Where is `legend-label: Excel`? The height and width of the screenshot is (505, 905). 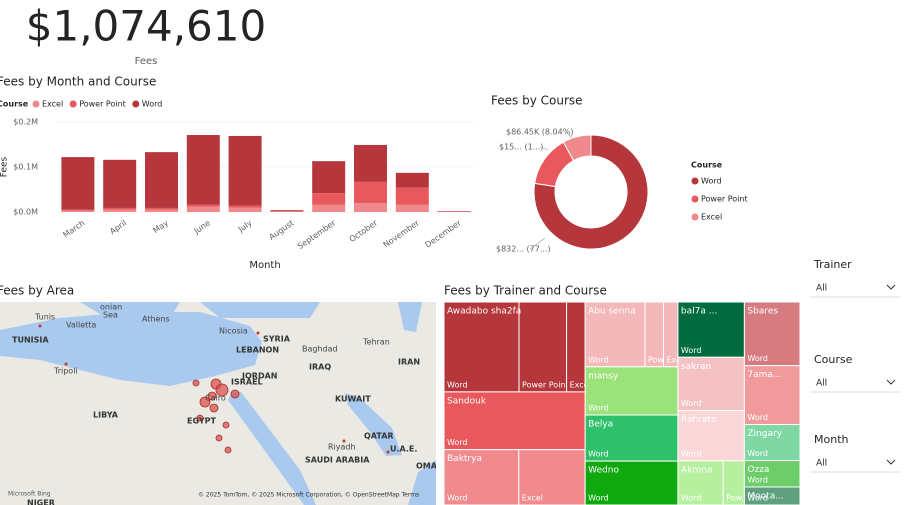
legend-label: Excel is located at coordinates (52, 104).